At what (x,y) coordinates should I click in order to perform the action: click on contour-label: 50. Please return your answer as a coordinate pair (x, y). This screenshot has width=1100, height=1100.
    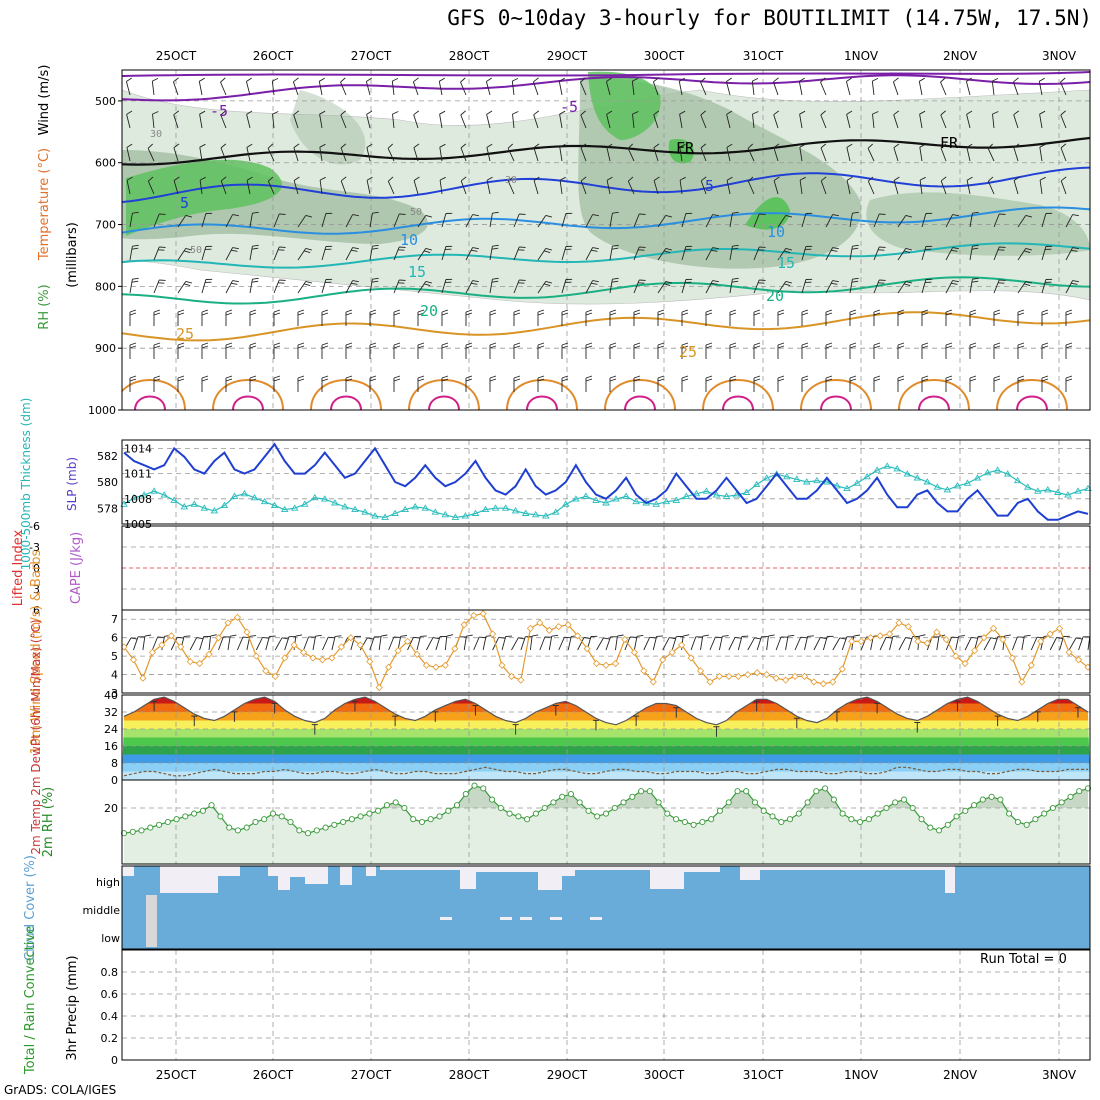
    Looking at the image, I should click on (196, 250).